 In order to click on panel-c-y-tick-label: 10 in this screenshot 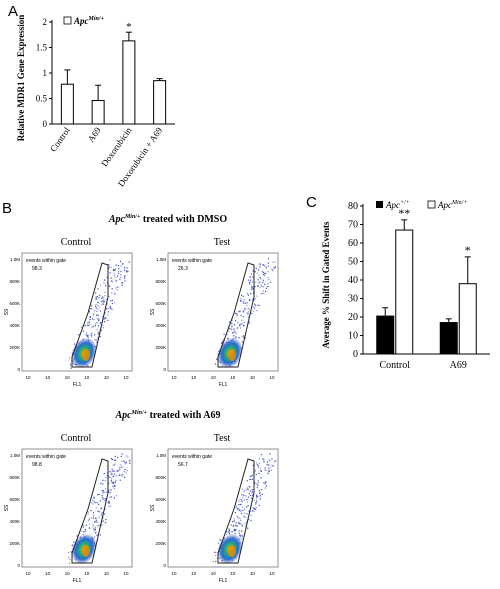, I will do `click(353, 336)`.